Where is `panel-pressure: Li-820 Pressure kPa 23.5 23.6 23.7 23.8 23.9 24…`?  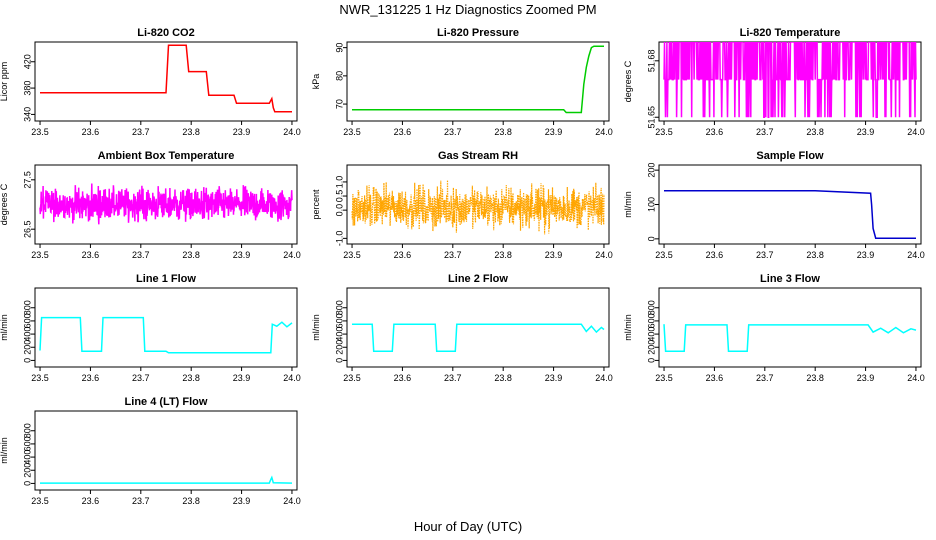 panel-pressure: Li-820 Pressure kPa 23.5 23.6 23.7 23.8 23.9 24… is located at coordinates (462, 82).